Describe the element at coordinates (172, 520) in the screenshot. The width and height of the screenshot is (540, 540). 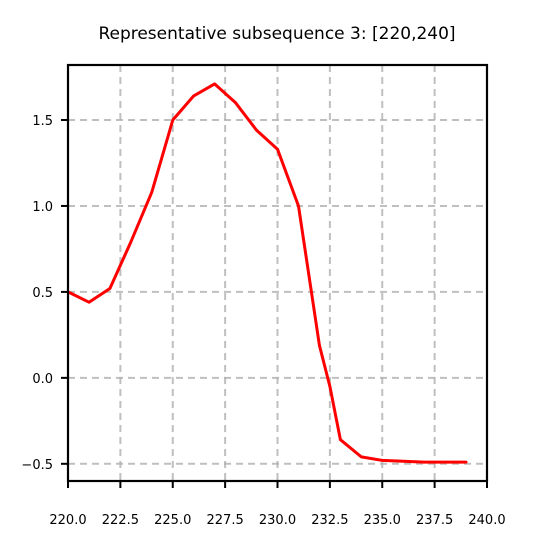
I see `x-tick-label: 225.0` at that location.